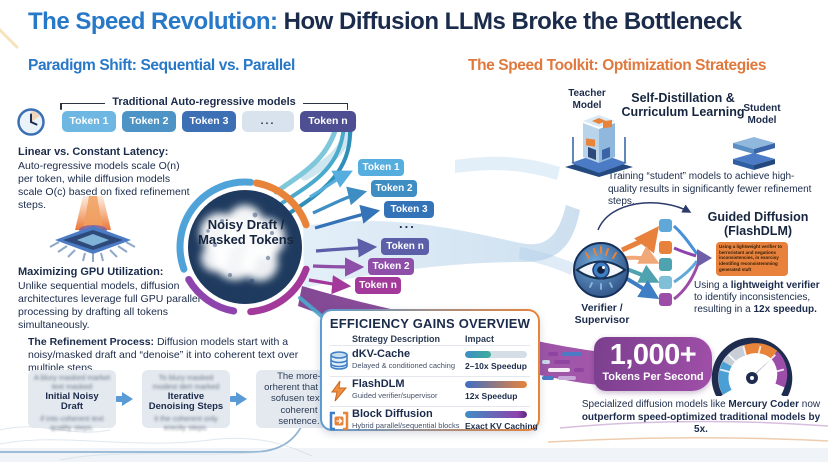  Describe the element at coordinates (763, 404) in the screenshot. I see `mercury-bold1: Mercury Coder` at that location.